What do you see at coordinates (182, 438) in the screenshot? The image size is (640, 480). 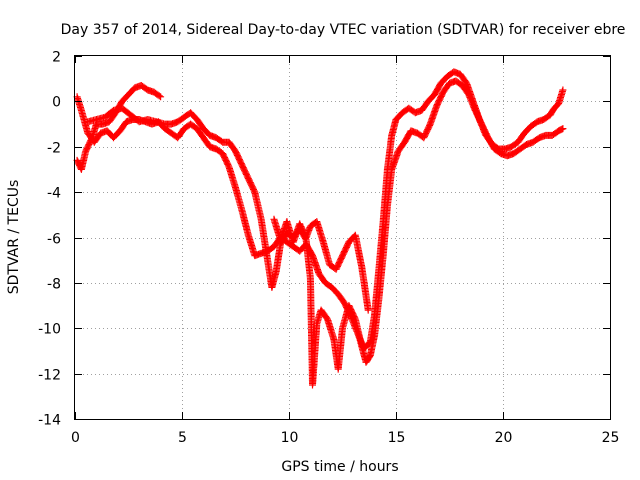 I see `x-tick-label: 5` at bounding box center [182, 438].